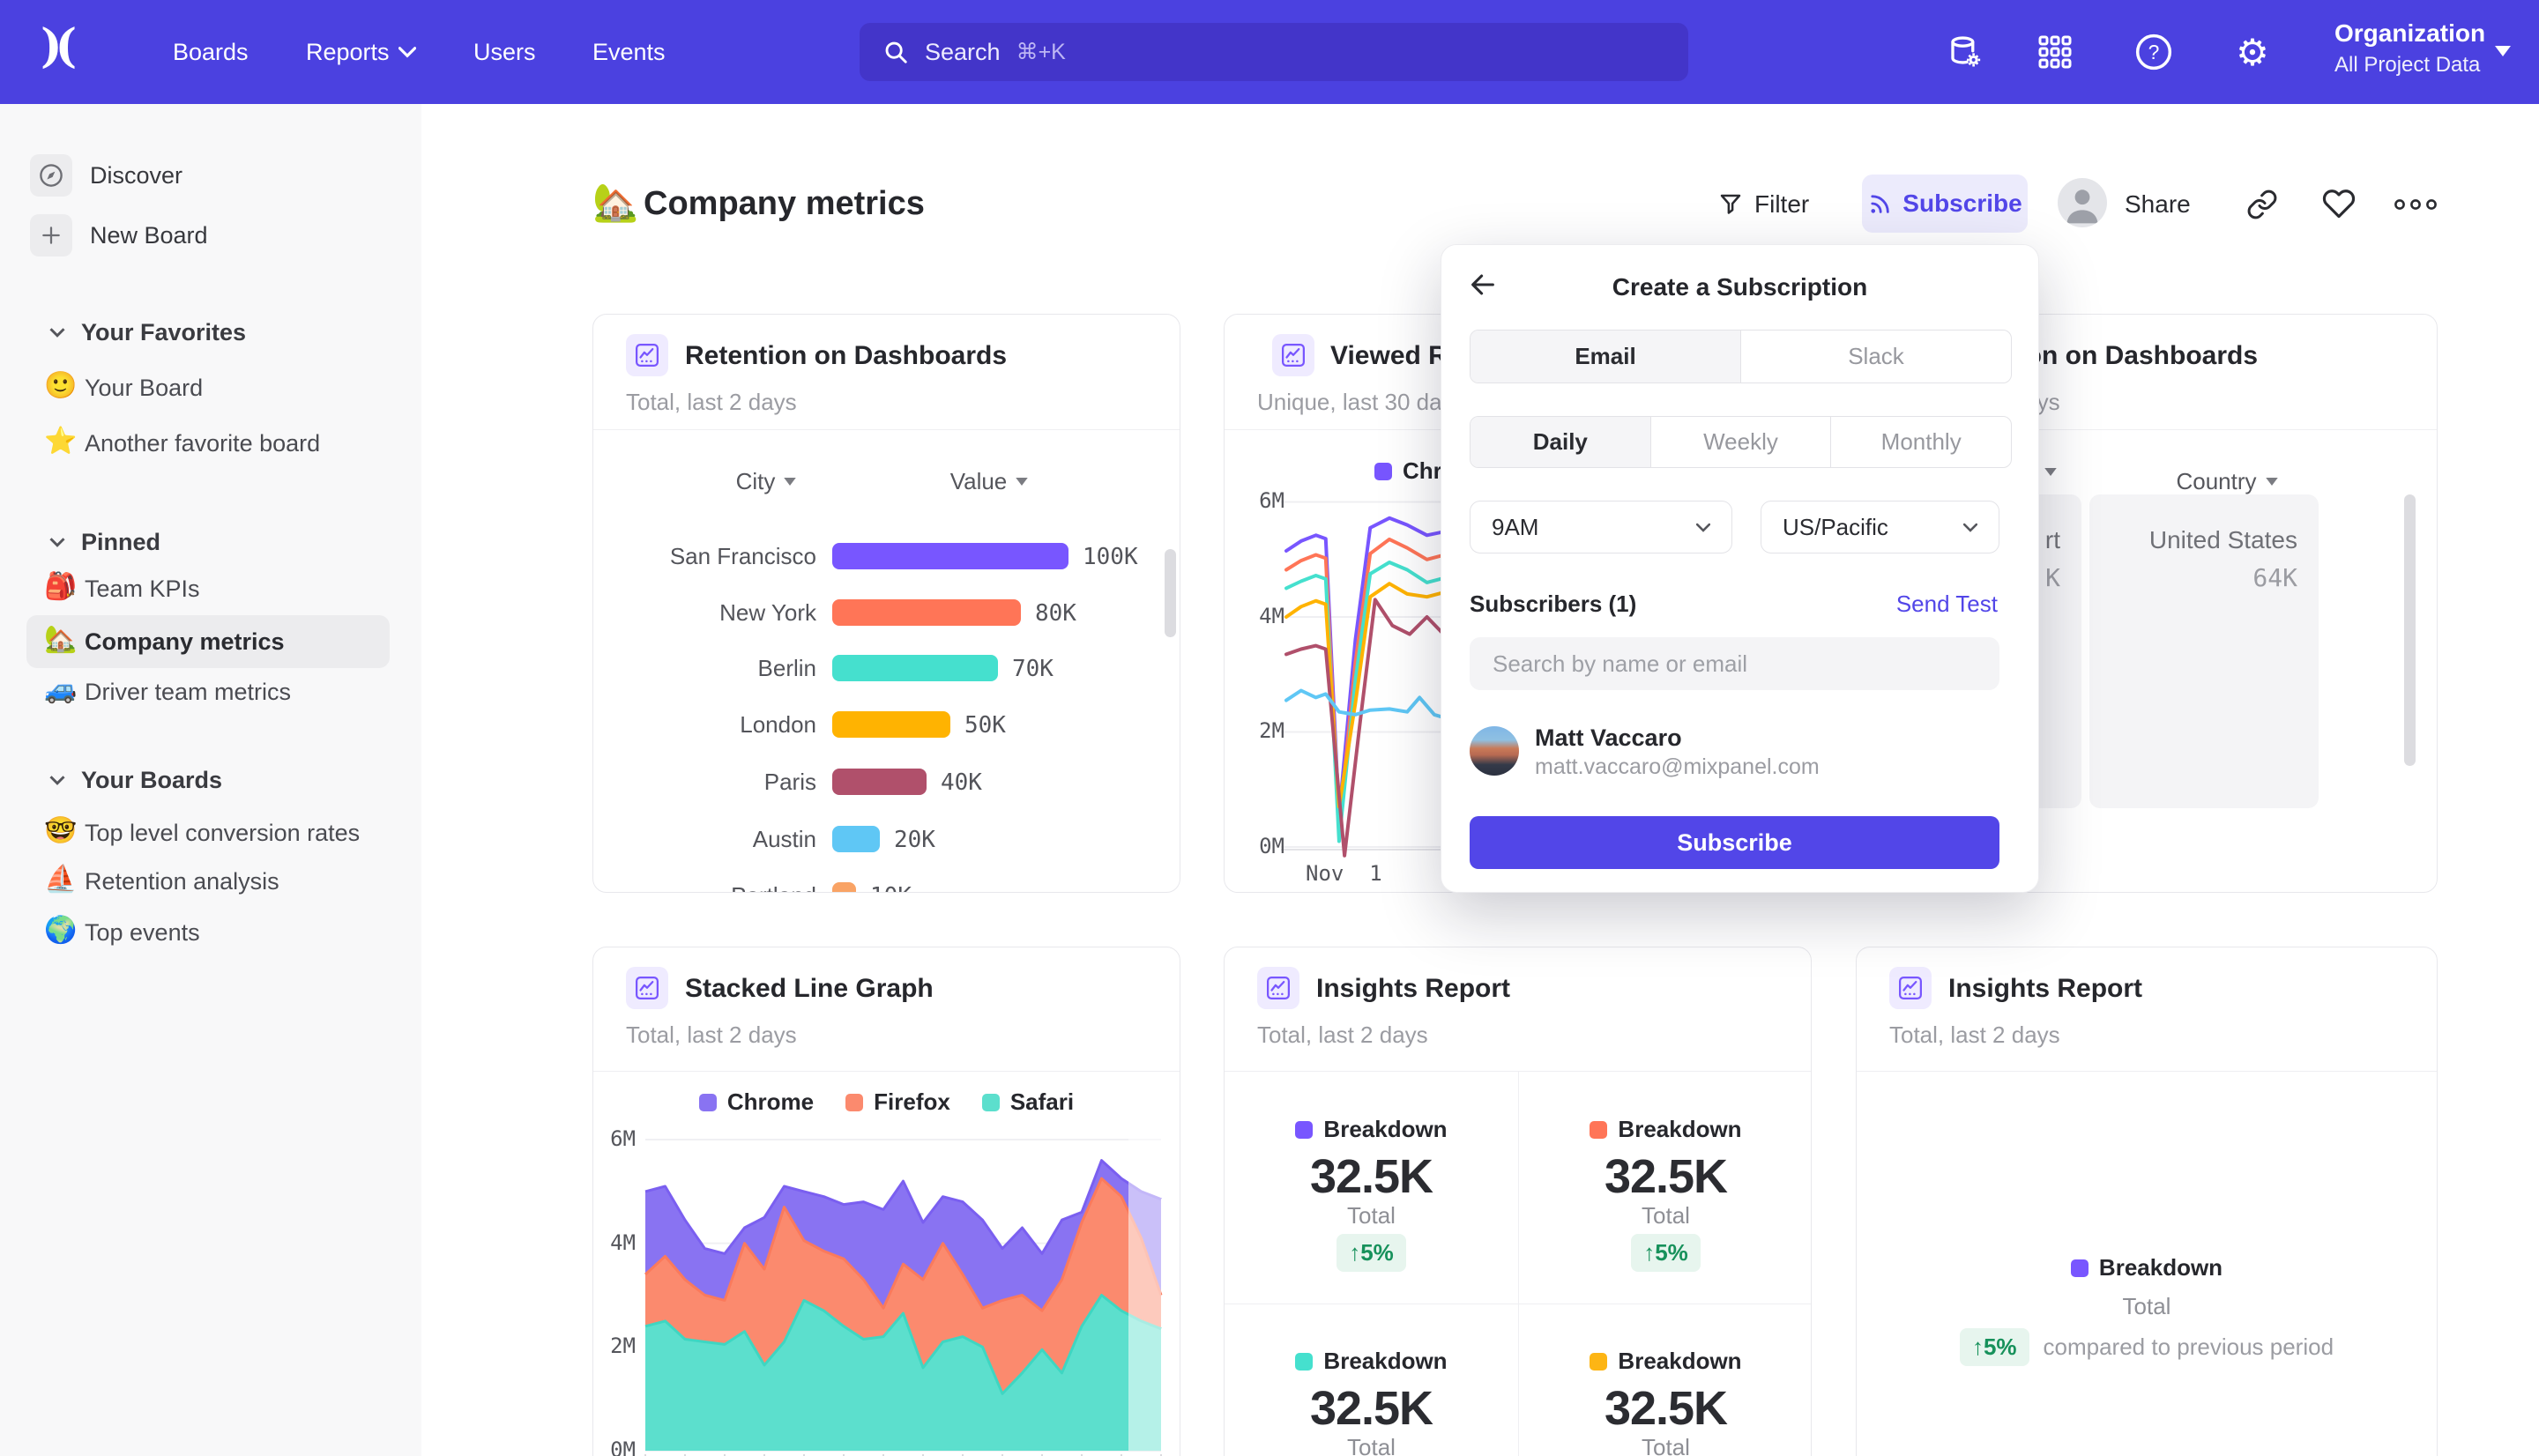 The height and width of the screenshot is (1456, 2539). What do you see at coordinates (2050, 472) in the screenshot?
I see `column-header-hidden` at bounding box center [2050, 472].